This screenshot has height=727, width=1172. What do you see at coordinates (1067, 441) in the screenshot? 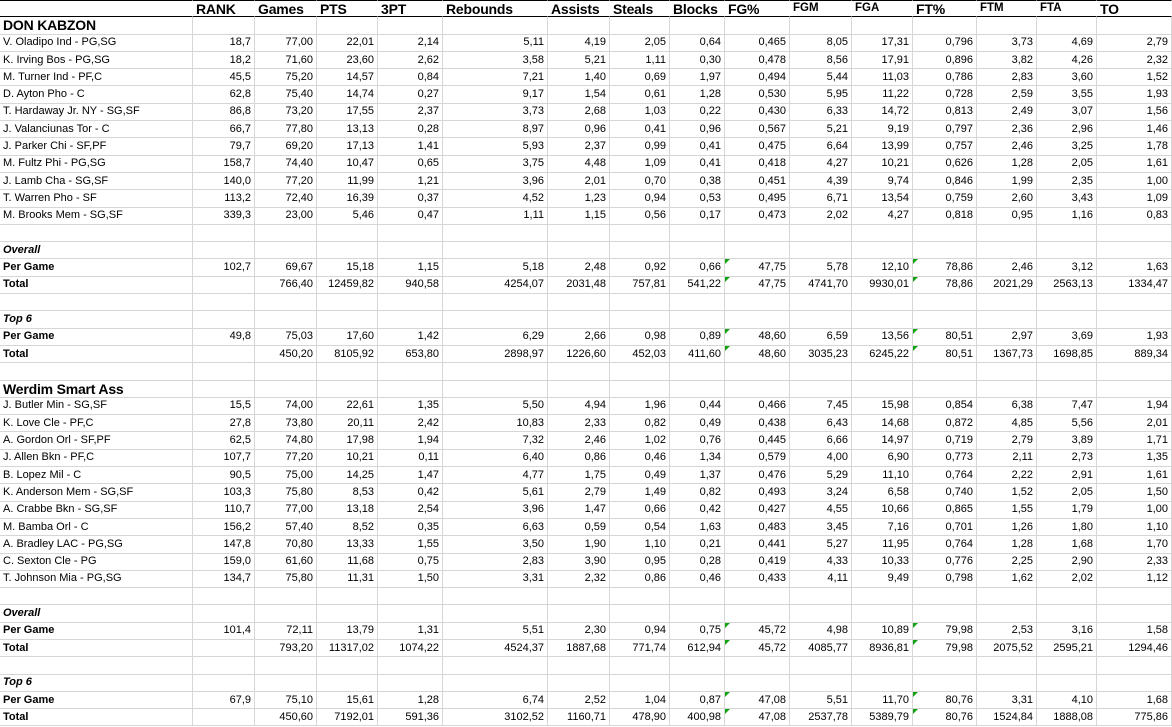
I see `stat-cell: 3,89` at bounding box center [1067, 441].